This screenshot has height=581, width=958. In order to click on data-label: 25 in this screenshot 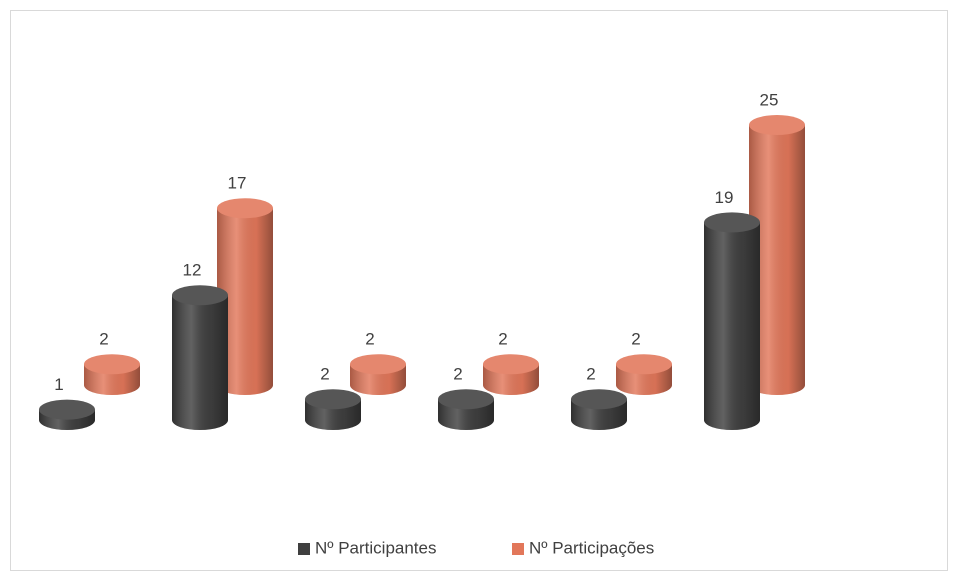, I will do `click(769, 99)`.